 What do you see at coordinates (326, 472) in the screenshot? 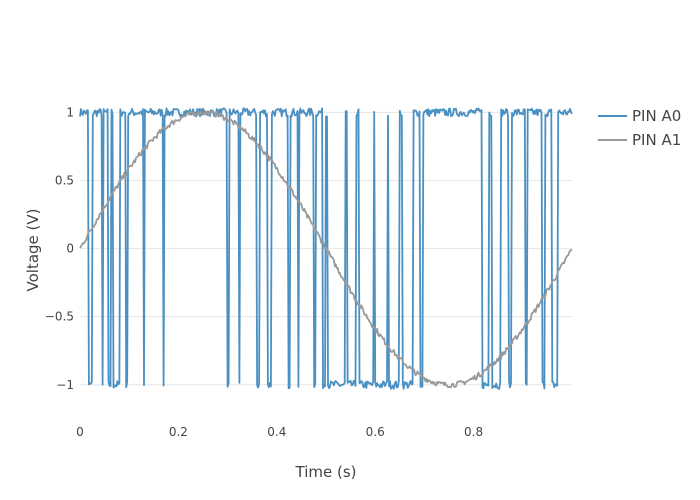
I see `x-axis-title: Time (s)` at bounding box center [326, 472].